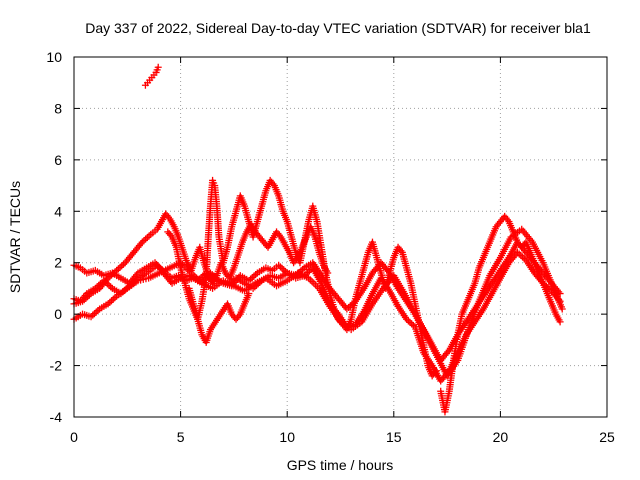  I want to click on y-tick-label: 6, so click(58, 160).